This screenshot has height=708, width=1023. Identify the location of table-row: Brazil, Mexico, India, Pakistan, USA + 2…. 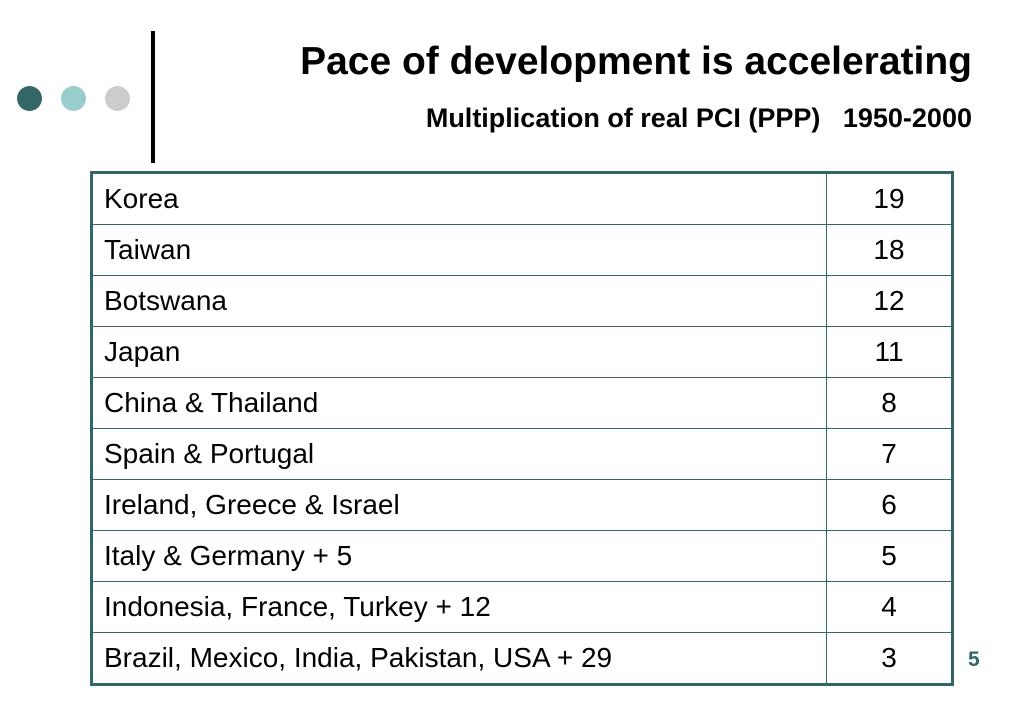
(522, 658).